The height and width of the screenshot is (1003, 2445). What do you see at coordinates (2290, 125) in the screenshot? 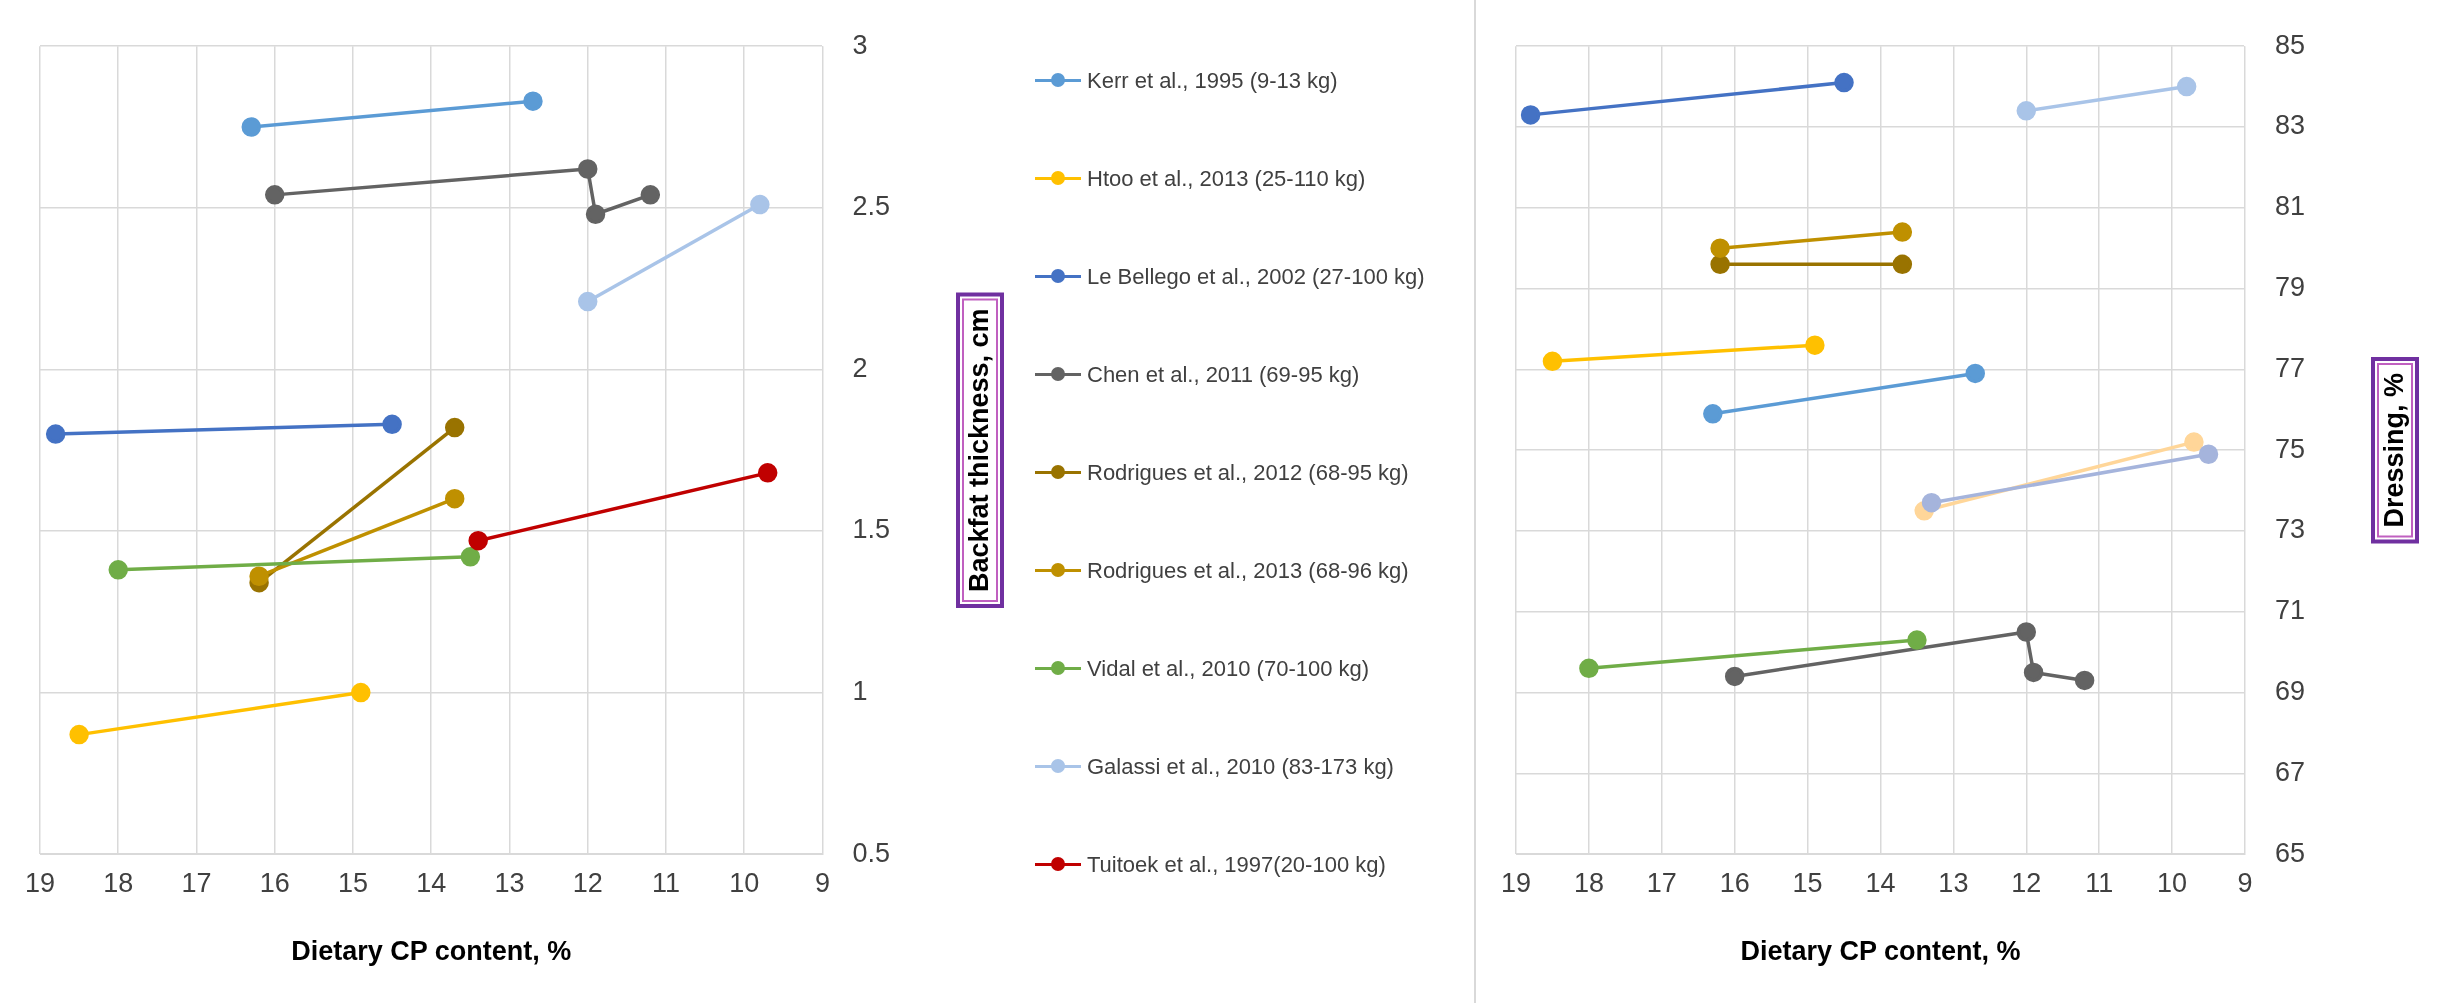
I see `y-tick-label: 83` at bounding box center [2290, 125].